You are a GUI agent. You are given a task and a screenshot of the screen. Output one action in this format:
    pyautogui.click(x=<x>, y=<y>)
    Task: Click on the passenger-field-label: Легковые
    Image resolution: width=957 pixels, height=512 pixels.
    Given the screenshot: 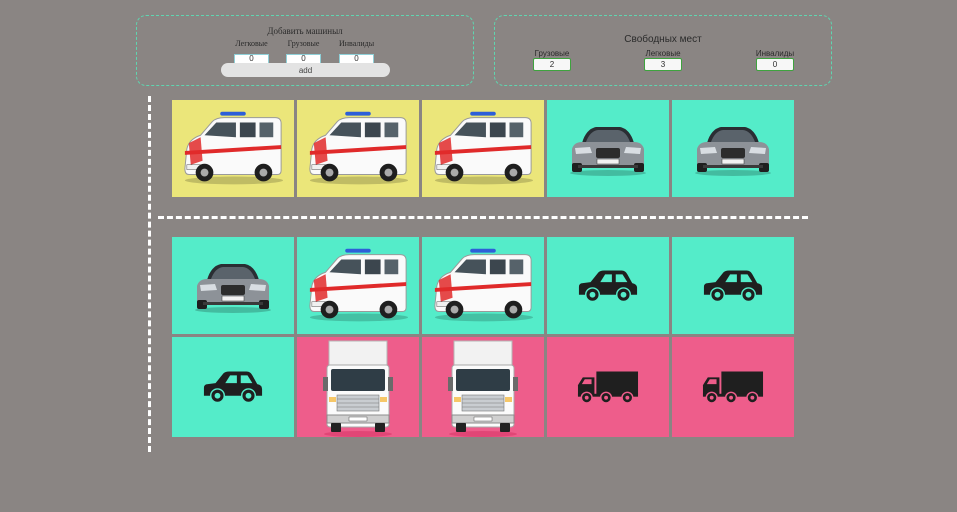 What is the action you would take?
    pyautogui.click(x=251, y=43)
    